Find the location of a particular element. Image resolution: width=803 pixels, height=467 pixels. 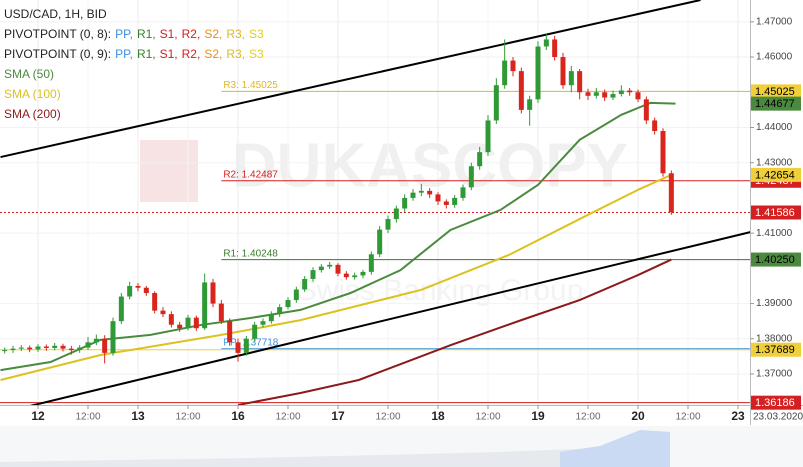

y-tick-label: 1.41000 is located at coordinates (774, 233).